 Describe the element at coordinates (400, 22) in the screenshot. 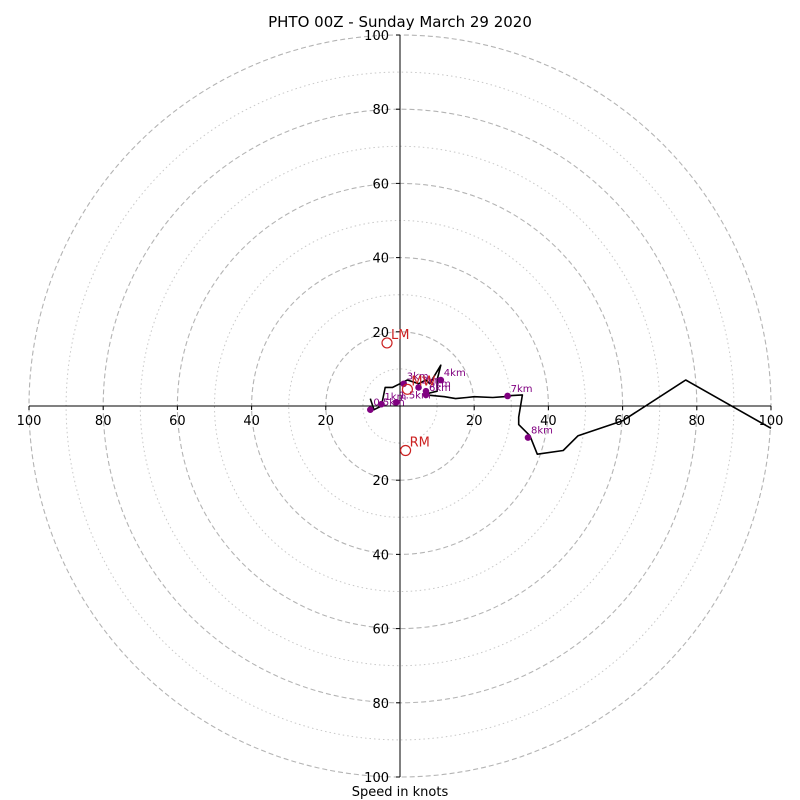

I see `chart-title: PHTO 00Z - Sunday March 29 2020` at that location.